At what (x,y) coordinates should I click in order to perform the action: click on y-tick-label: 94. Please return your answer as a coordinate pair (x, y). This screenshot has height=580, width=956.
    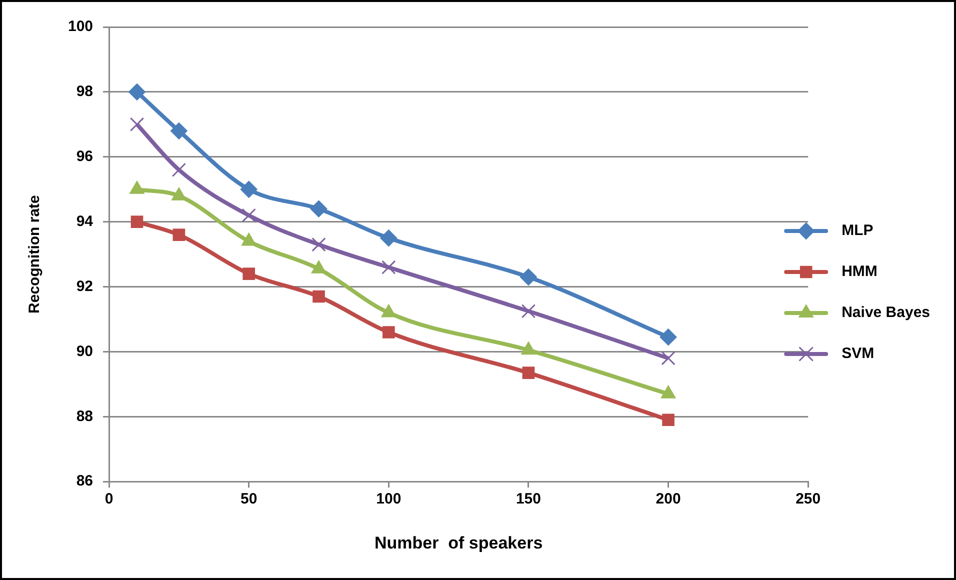
    Looking at the image, I should click on (85, 221).